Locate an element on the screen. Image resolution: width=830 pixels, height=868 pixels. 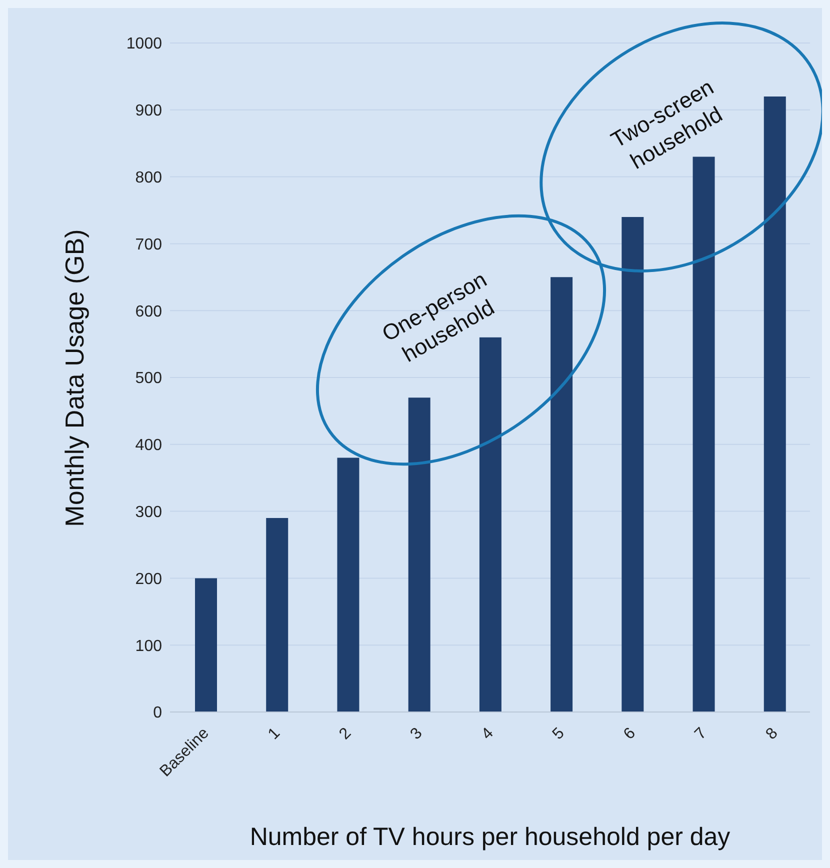
x-tick-label: 7 is located at coordinates (701, 734).